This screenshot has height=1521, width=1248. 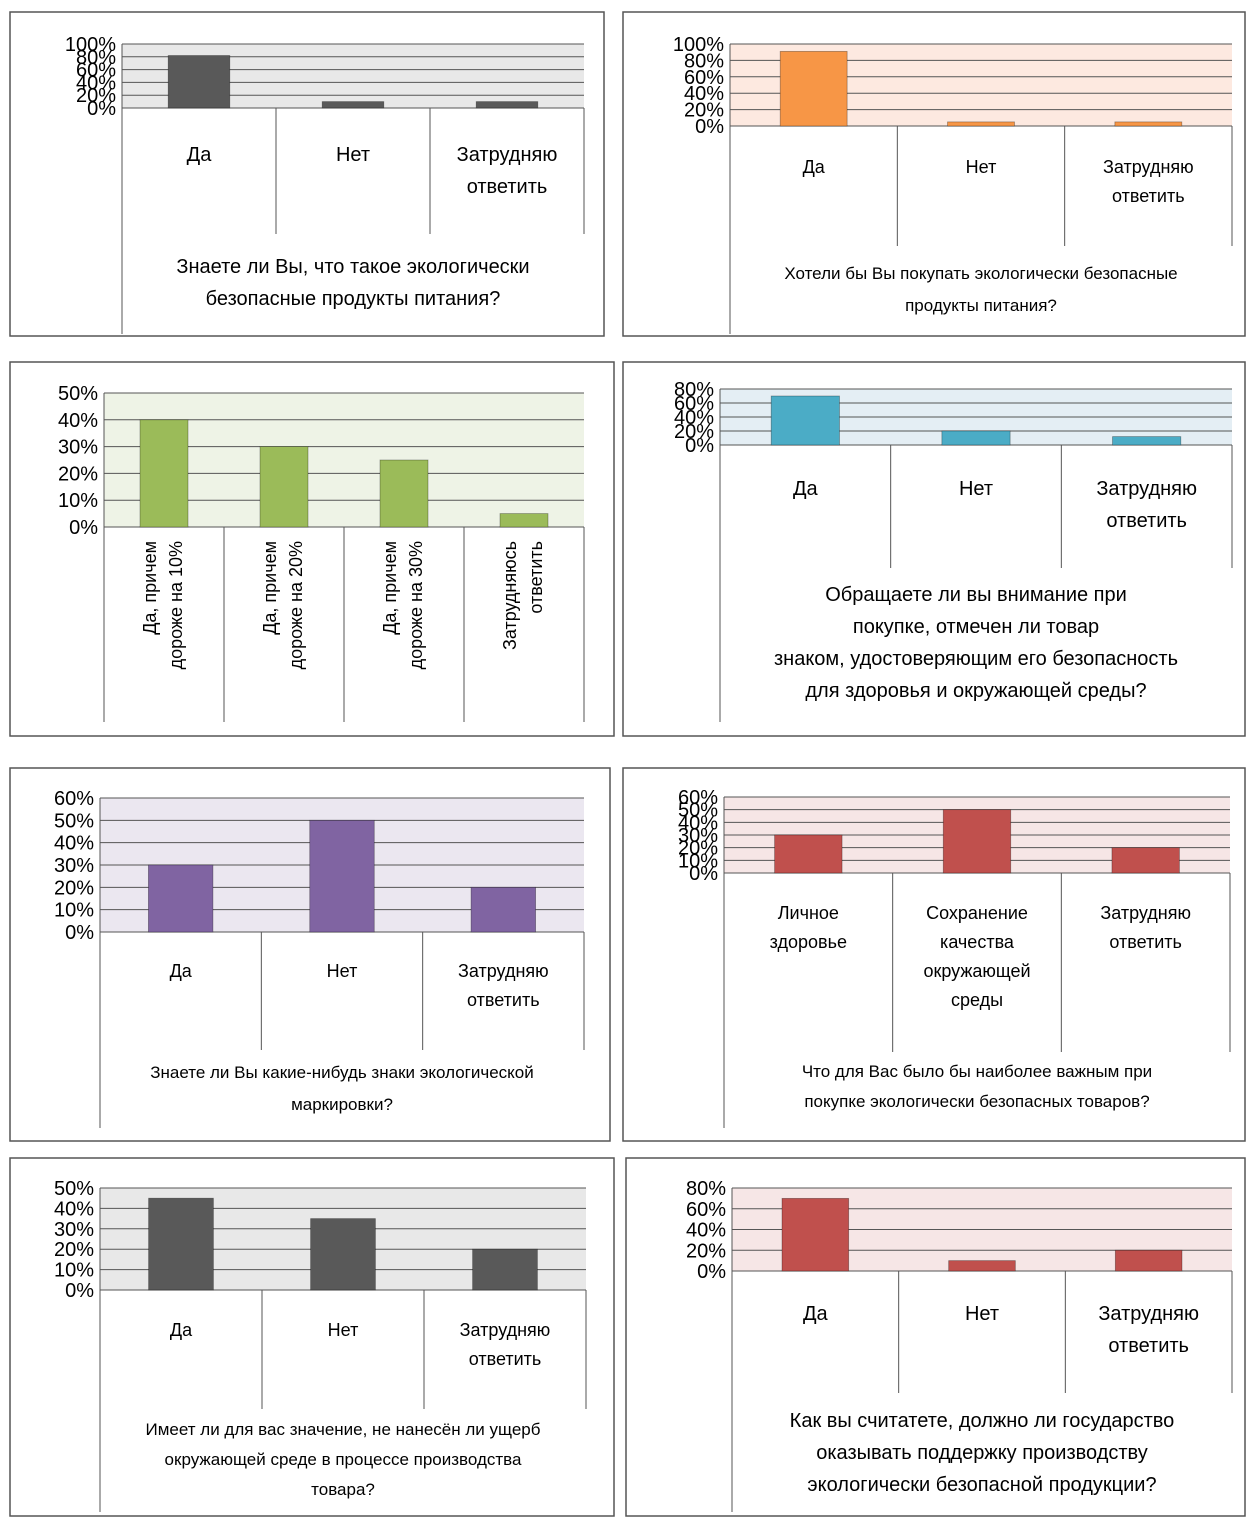 I want to click on axis-title-question: товара?, so click(x=343, y=1489).